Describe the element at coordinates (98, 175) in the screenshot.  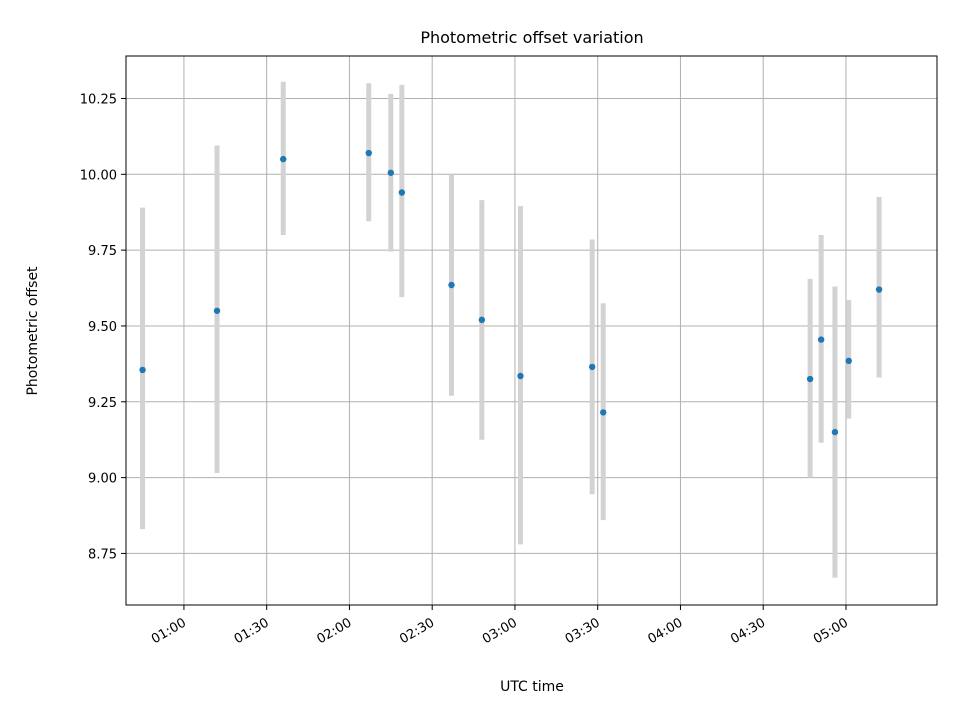
I see `y-tick-label: 10.00` at that location.